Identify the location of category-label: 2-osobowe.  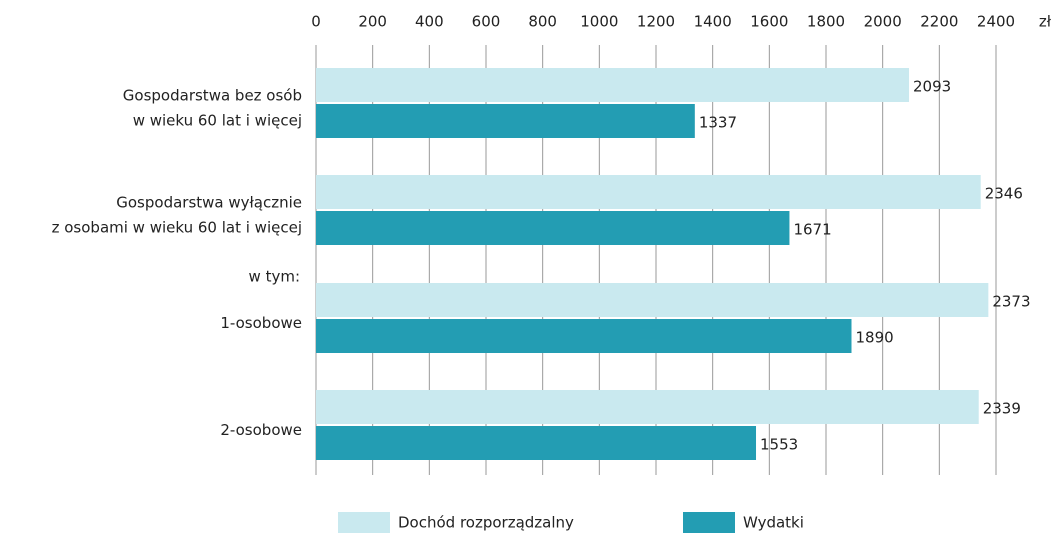
(261, 430).